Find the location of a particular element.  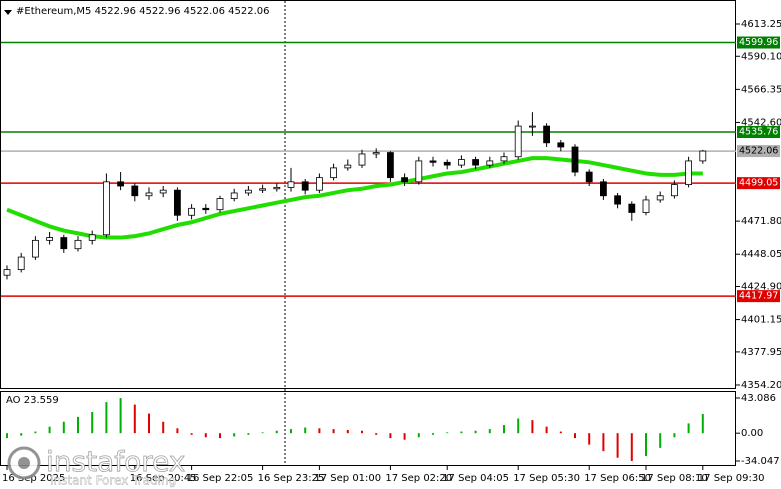

x-tick-label: 17 Sep 09:30 is located at coordinates (731, 478).